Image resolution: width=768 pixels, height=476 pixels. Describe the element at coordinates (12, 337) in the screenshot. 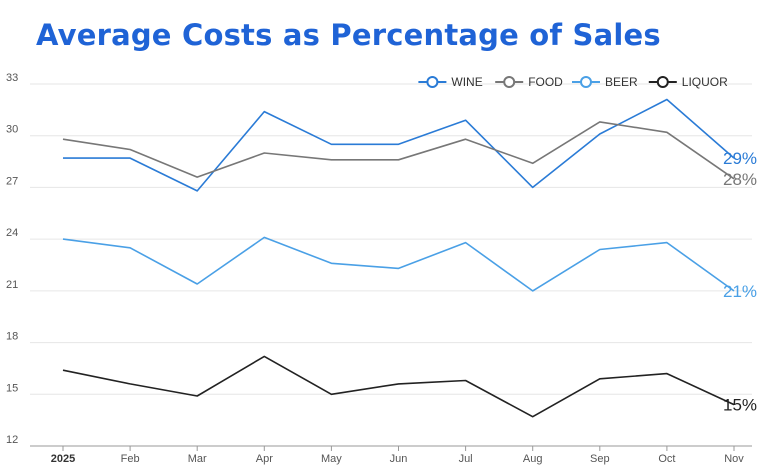

I see `y-tick-label: 18` at that location.